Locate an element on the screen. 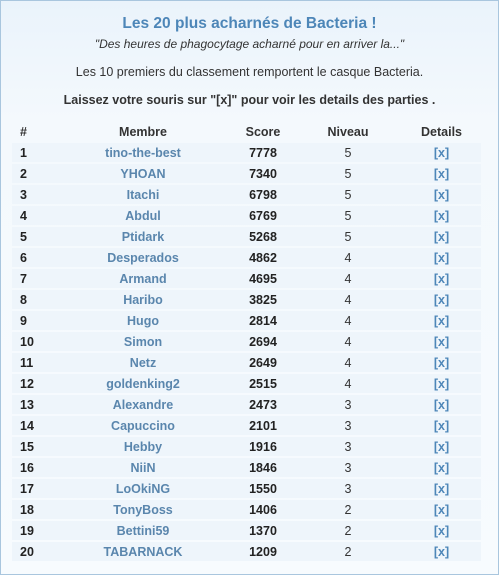  member-link: TABARNACK is located at coordinates (143, 551).